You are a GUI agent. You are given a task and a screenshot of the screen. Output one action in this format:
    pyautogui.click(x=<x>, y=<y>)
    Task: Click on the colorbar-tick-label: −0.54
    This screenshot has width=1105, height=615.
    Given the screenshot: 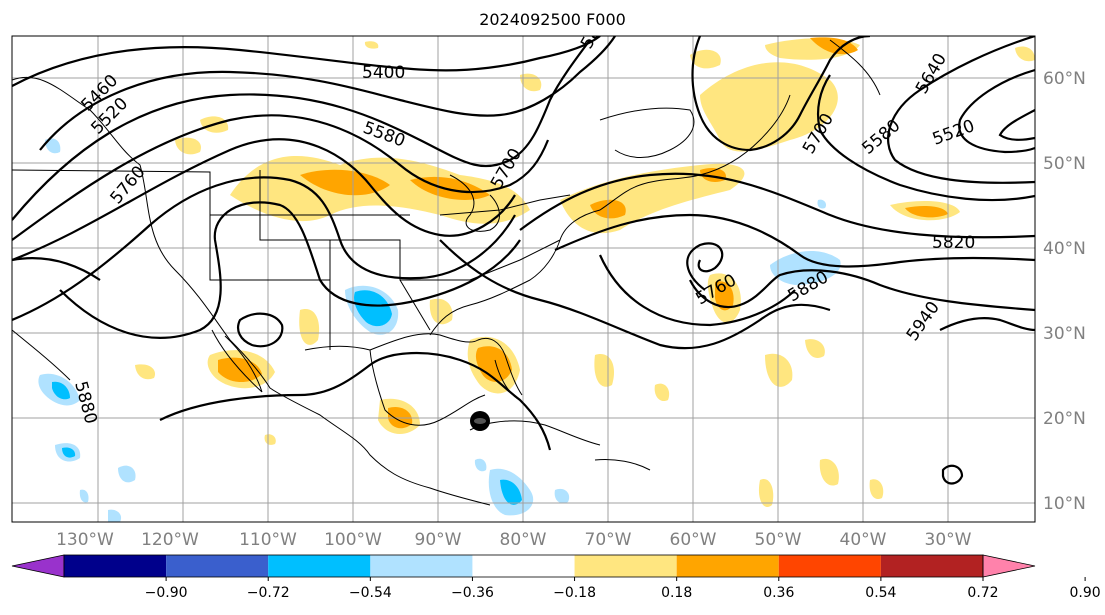 What is the action you would take?
    pyautogui.click(x=370, y=593)
    